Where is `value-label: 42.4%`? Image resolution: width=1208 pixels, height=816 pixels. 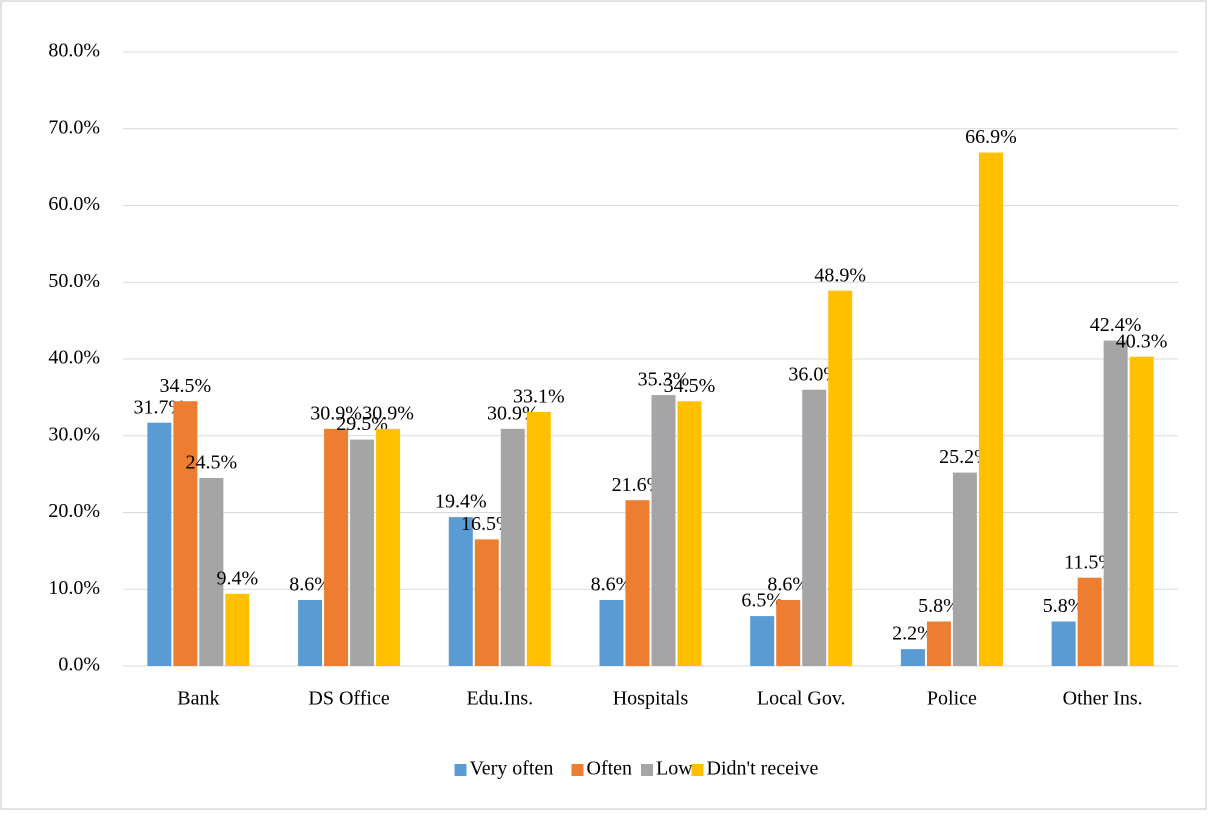
value-label: 42.4% is located at coordinates (1116, 325).